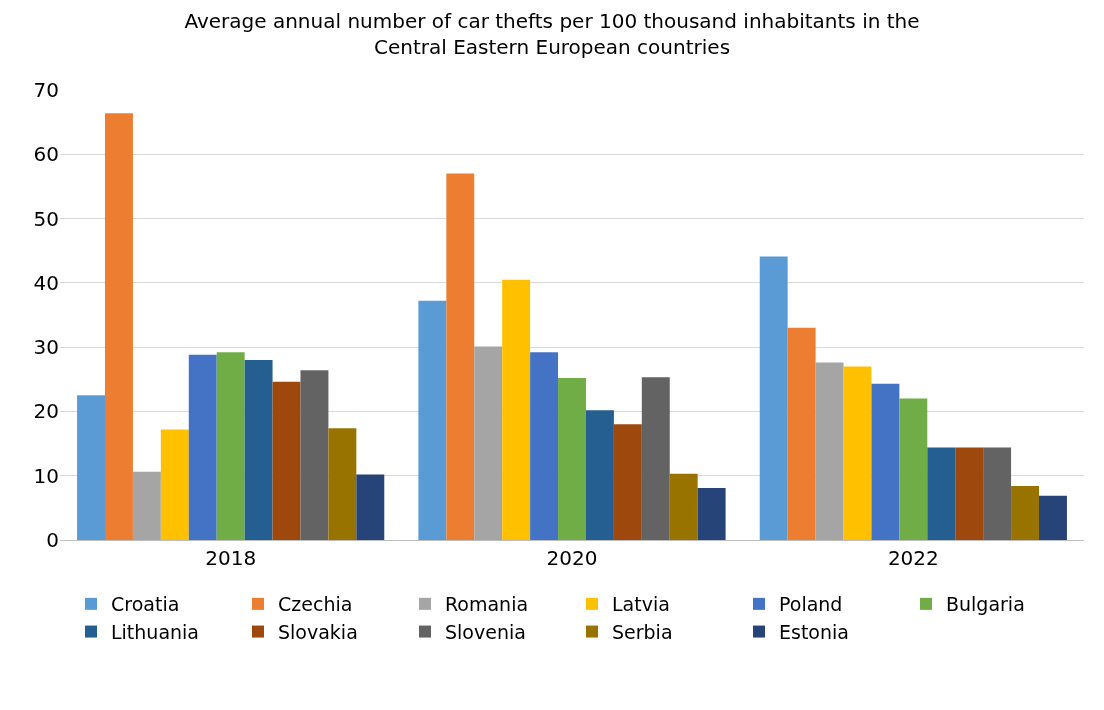 The image size is (1104, 710). What do you see at coordinates (46, 411) in the screenshot?
I see `y-tick-label: 20` at bounding box center [46, 411].